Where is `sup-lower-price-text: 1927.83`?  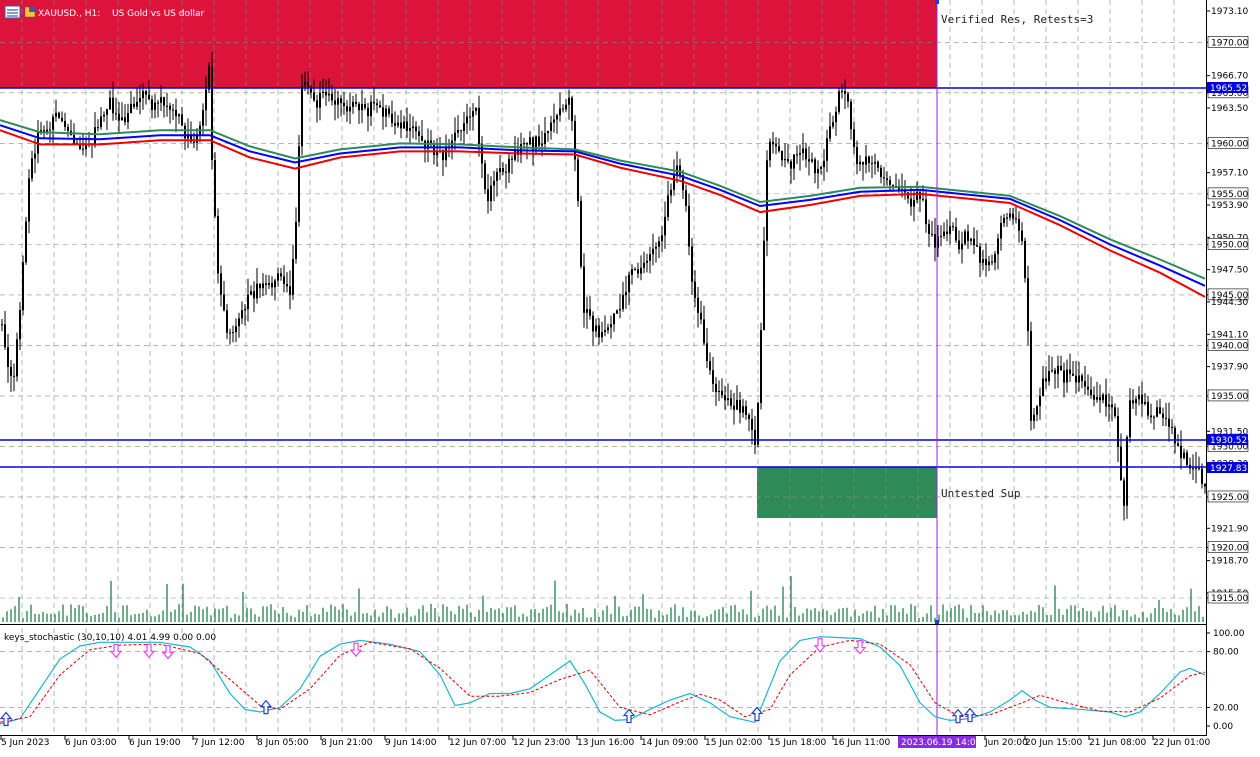
sup-lower-price-text: 1927.83 is located at coordinates (1228, 469).